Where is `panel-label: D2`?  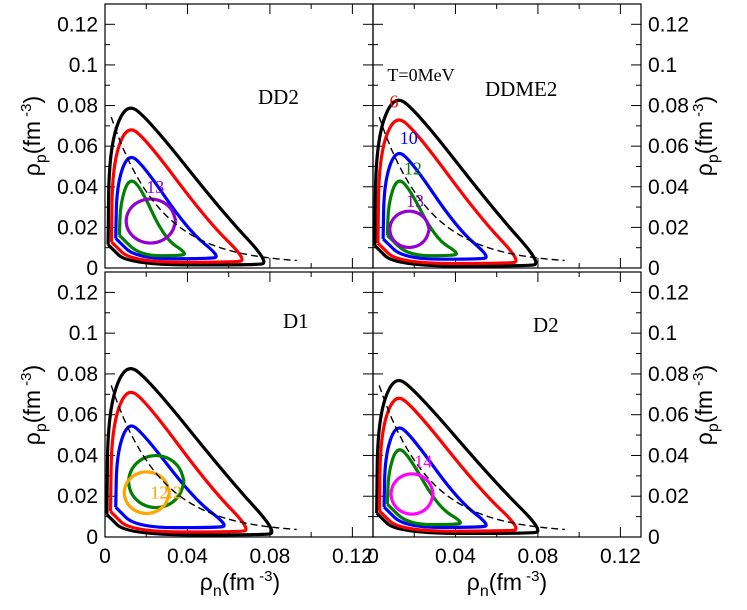 panel-label: D2 is located at coordinates (546, 325).